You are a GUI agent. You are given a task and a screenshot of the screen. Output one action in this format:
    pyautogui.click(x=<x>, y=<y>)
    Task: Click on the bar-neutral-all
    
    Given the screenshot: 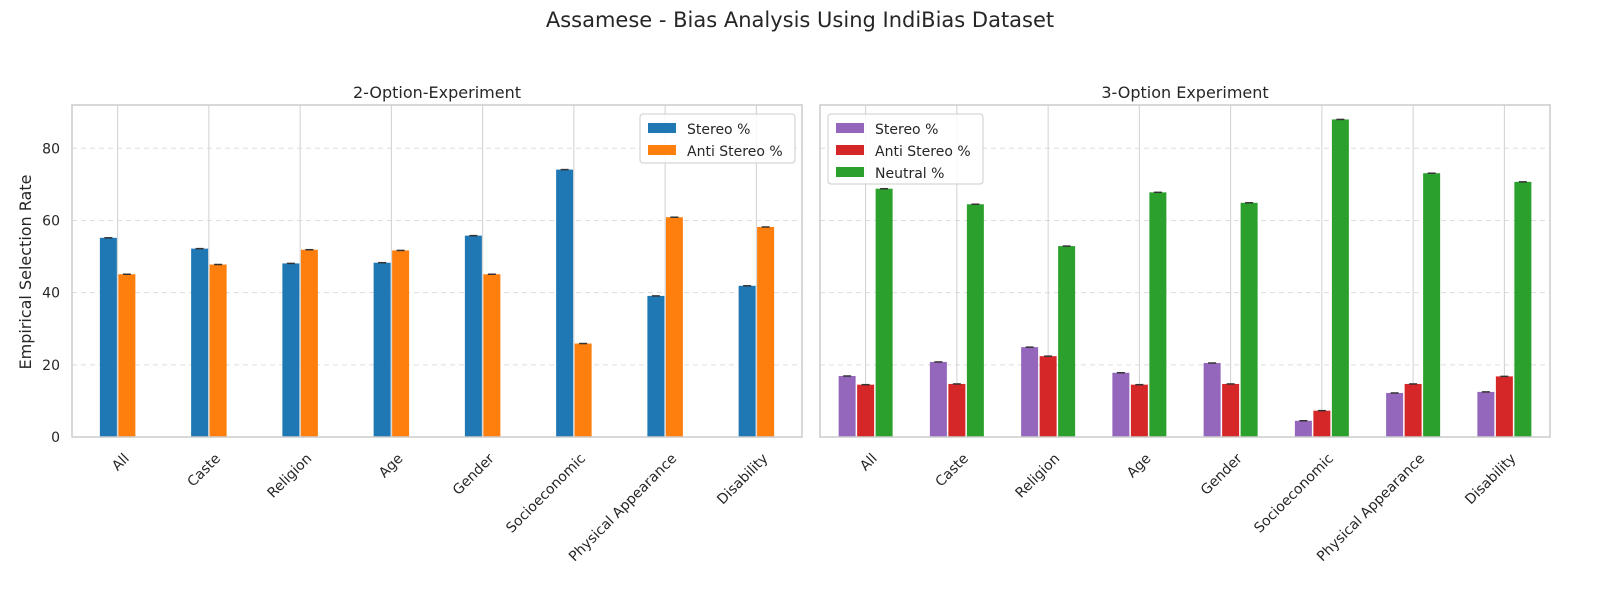 What is the action you would take?
    pyautogui.click(x=884, y=312)
    